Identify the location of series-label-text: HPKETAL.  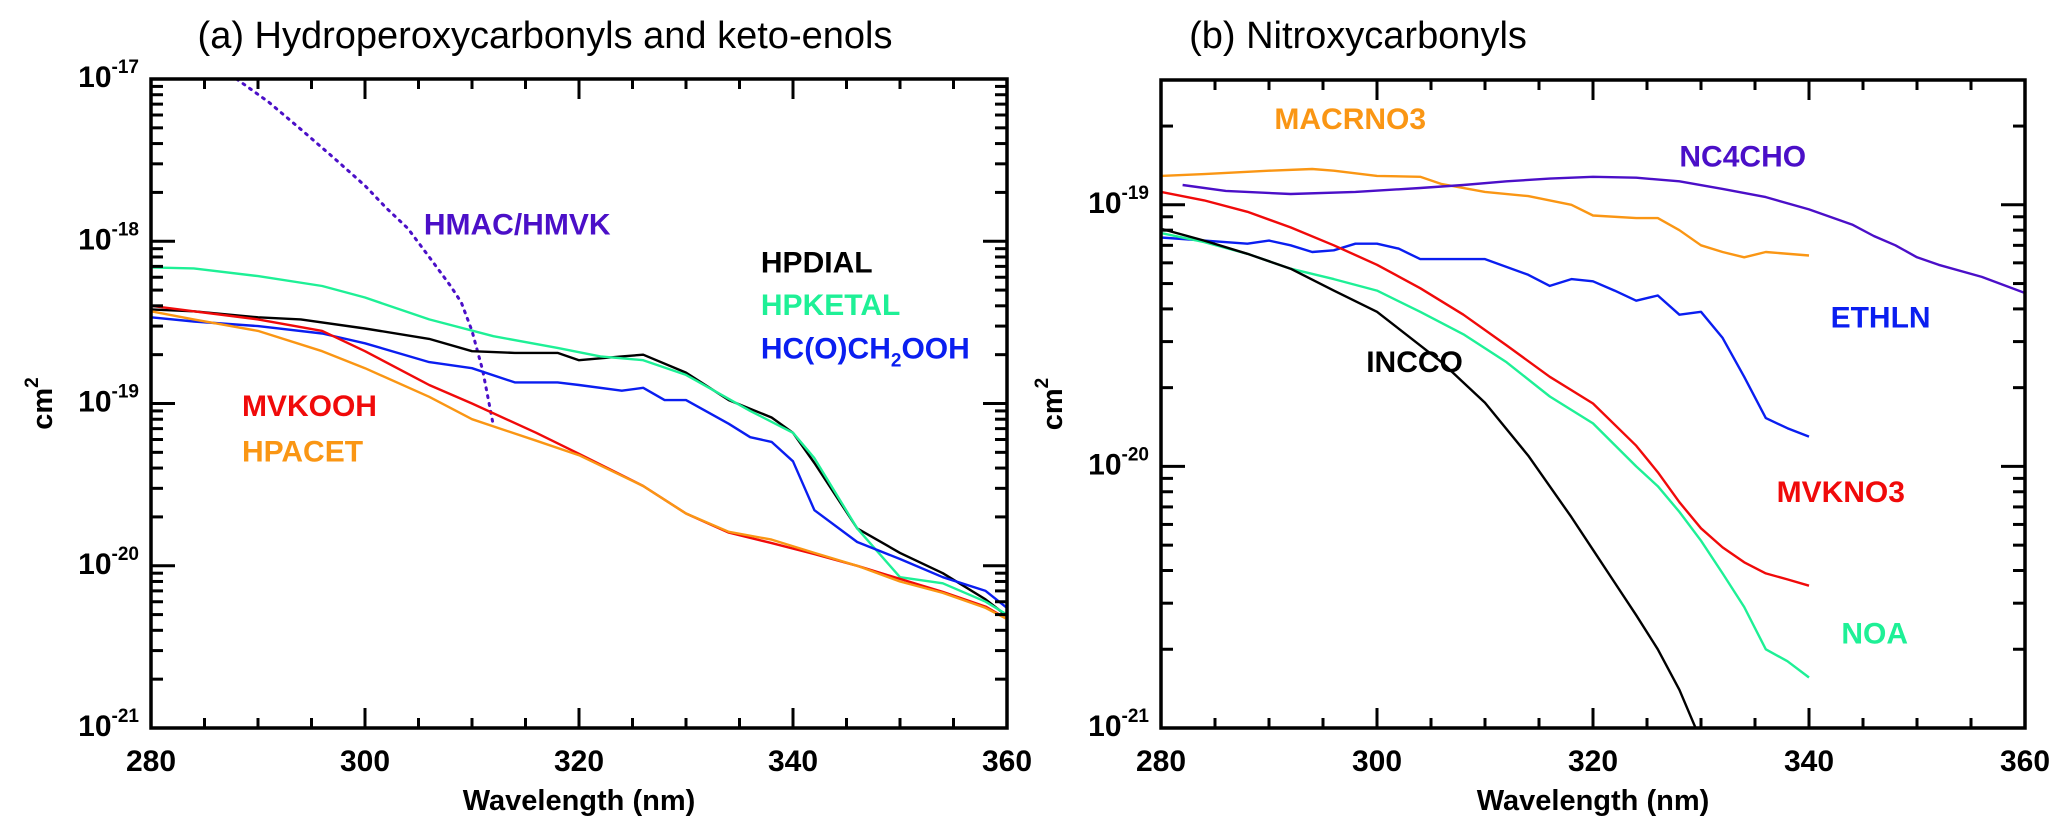
(830, 305).